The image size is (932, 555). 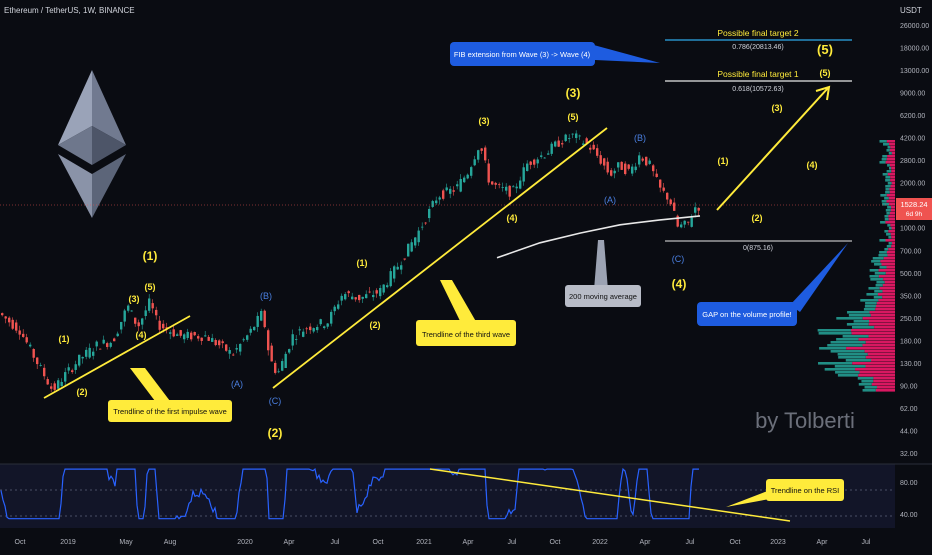 I want to click on time-axis-label: Jul, so click(x=335, y=542).